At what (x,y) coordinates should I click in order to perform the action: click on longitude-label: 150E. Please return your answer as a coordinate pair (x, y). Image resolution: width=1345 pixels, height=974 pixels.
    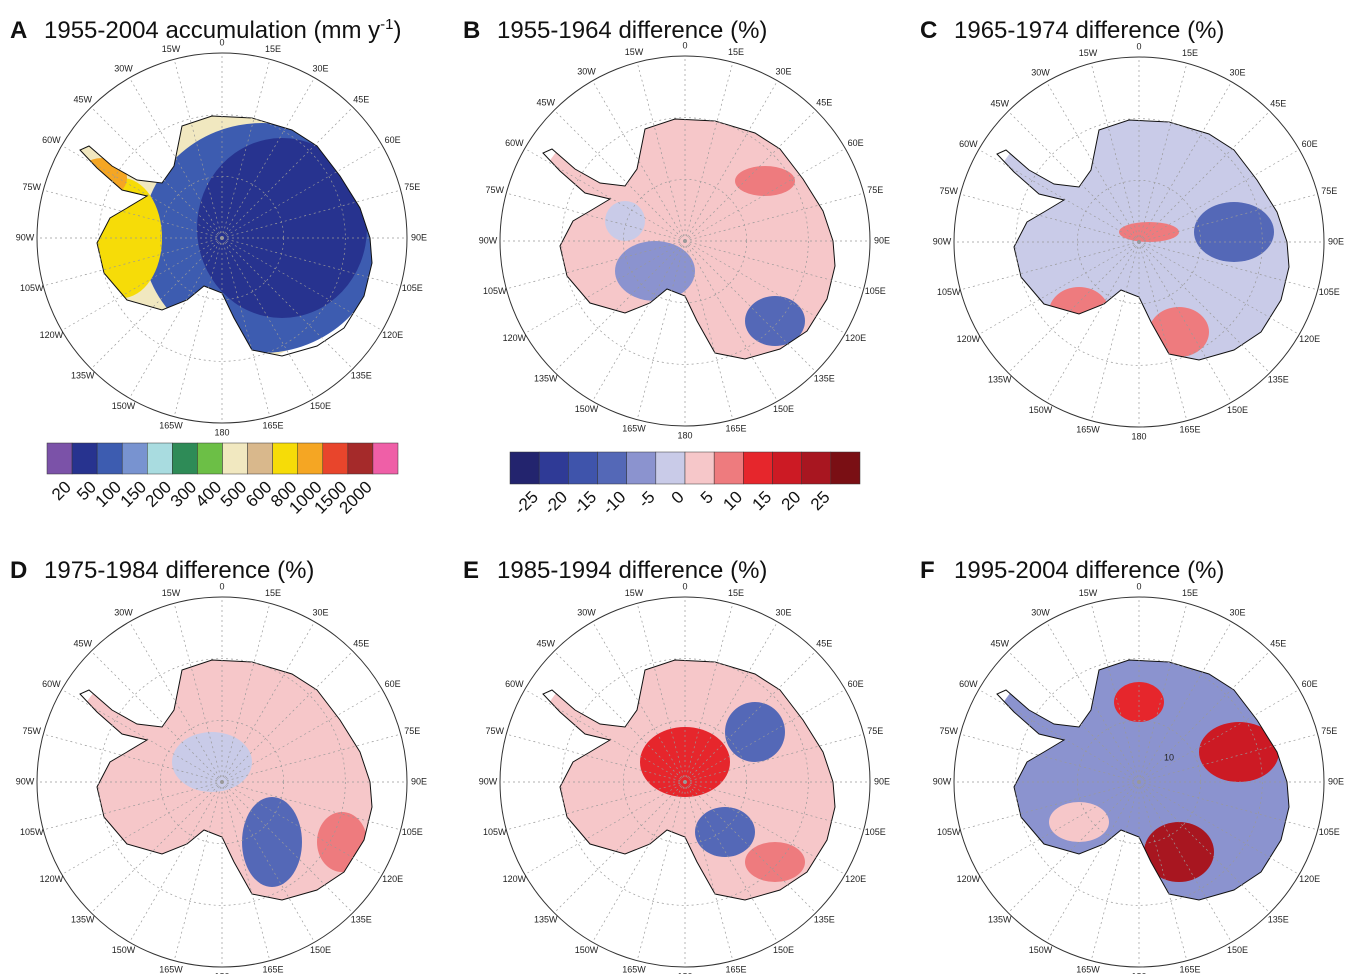
    Looking at the image, I should click on (320, 406).